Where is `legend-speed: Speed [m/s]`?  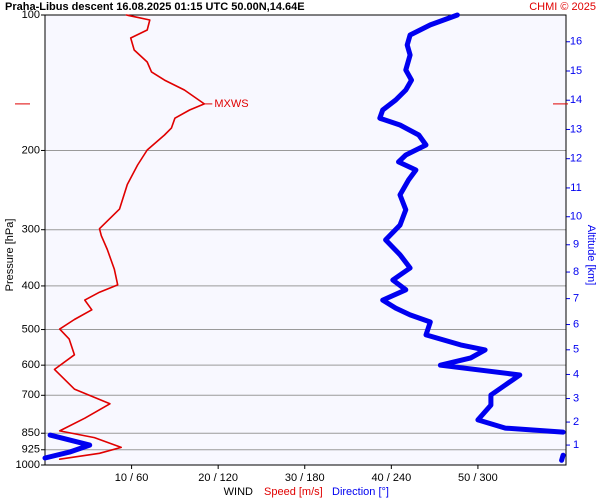
legend-speed: Speed [m/s] is located at coordinates (293, 492).